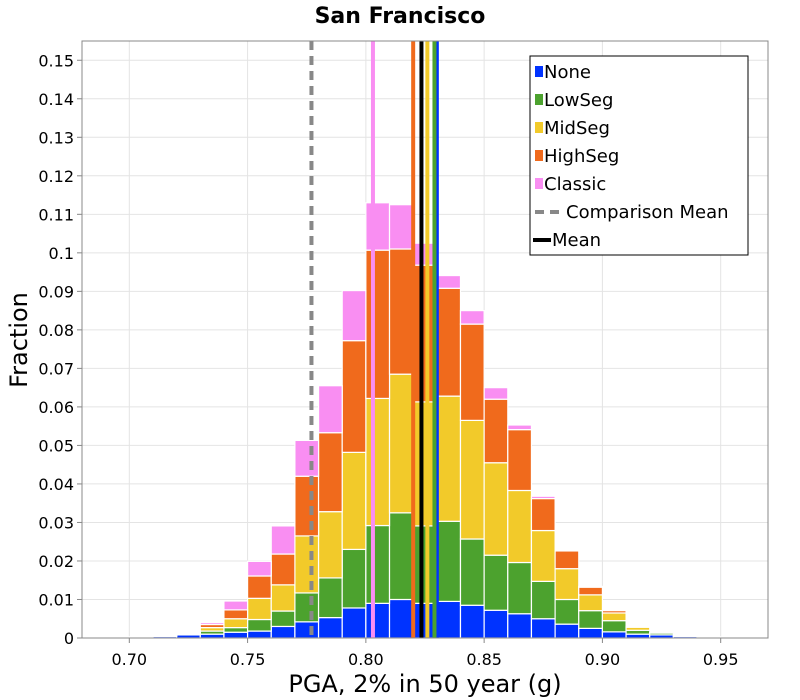  Describe the element at coordinates (400, 16) in the screenshot. I see `chart-title: San Francisco` at that location.